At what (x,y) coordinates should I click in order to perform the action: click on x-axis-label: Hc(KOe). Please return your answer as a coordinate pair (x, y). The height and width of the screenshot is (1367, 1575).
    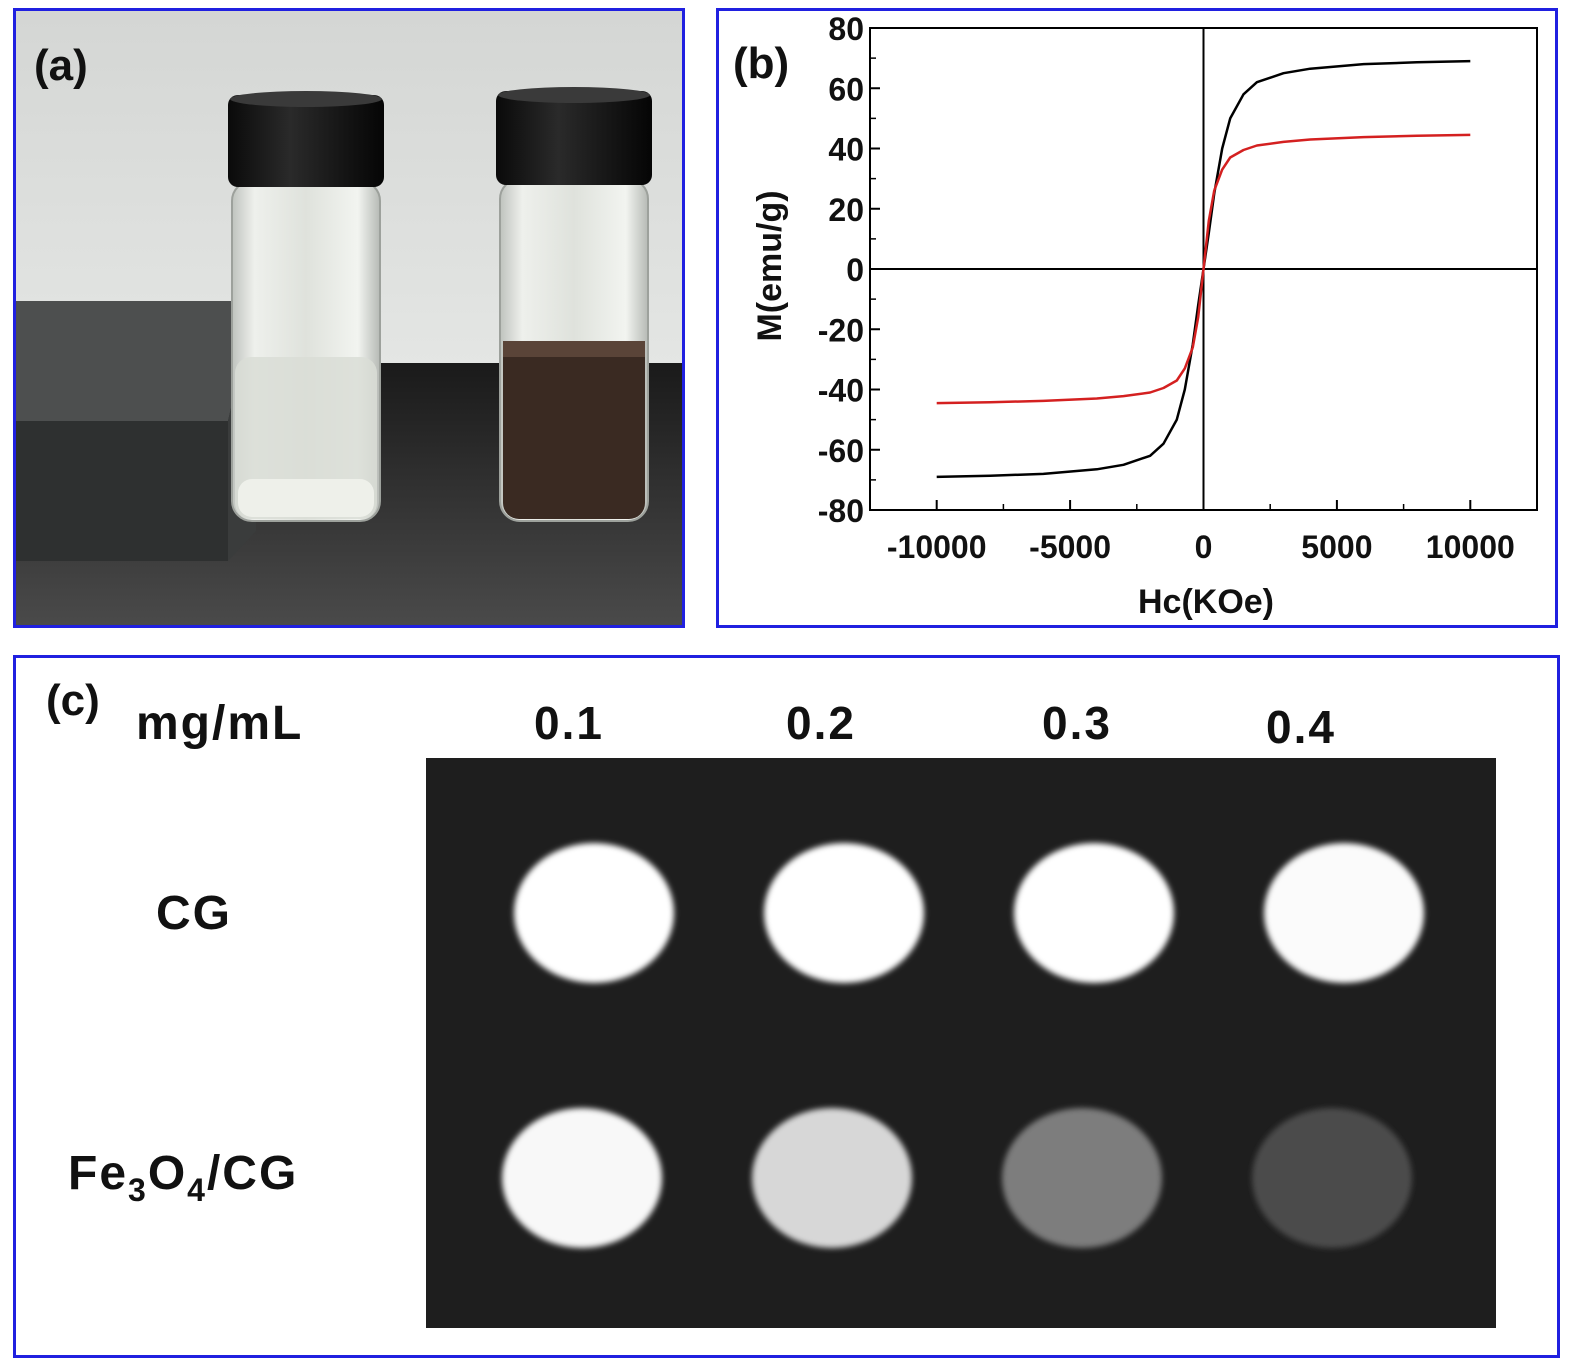
    Looking at the image, I should click on (1206, 602).